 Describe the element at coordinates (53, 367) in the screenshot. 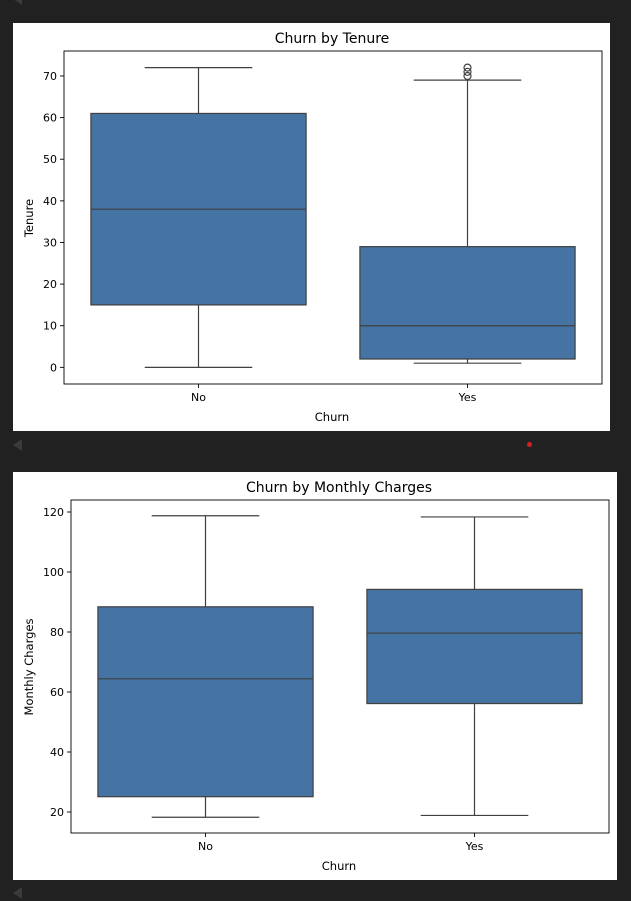

I see `y-tick-label: 0` at that location.